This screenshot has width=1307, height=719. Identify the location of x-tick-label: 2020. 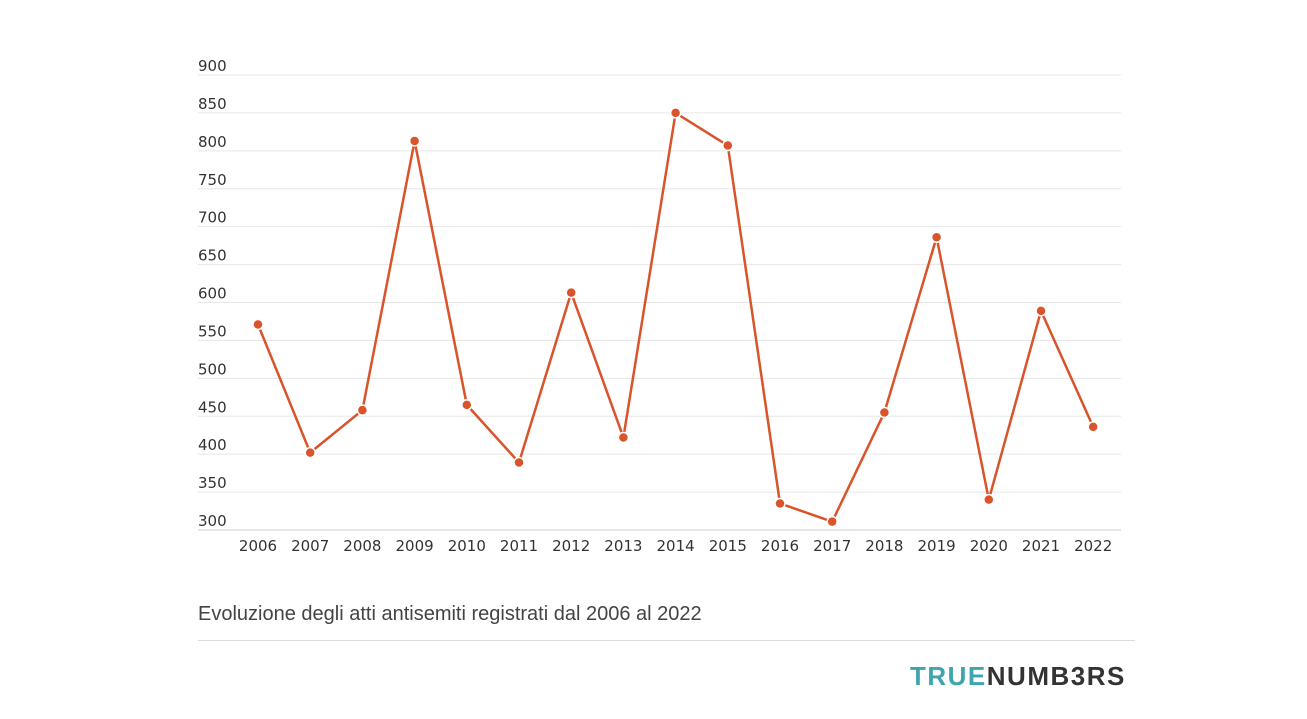
(989, 546).